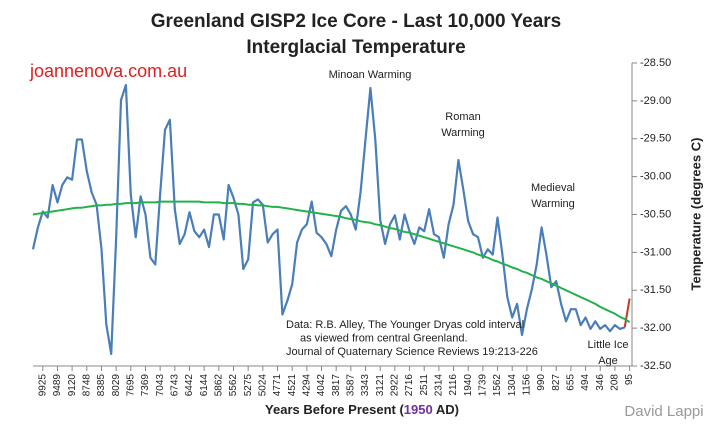 This screenshot has width=720, height=428. Describe the element at coordinates (174, 385) in the screenshot. I see `x-tick-label: 6743` at that location.